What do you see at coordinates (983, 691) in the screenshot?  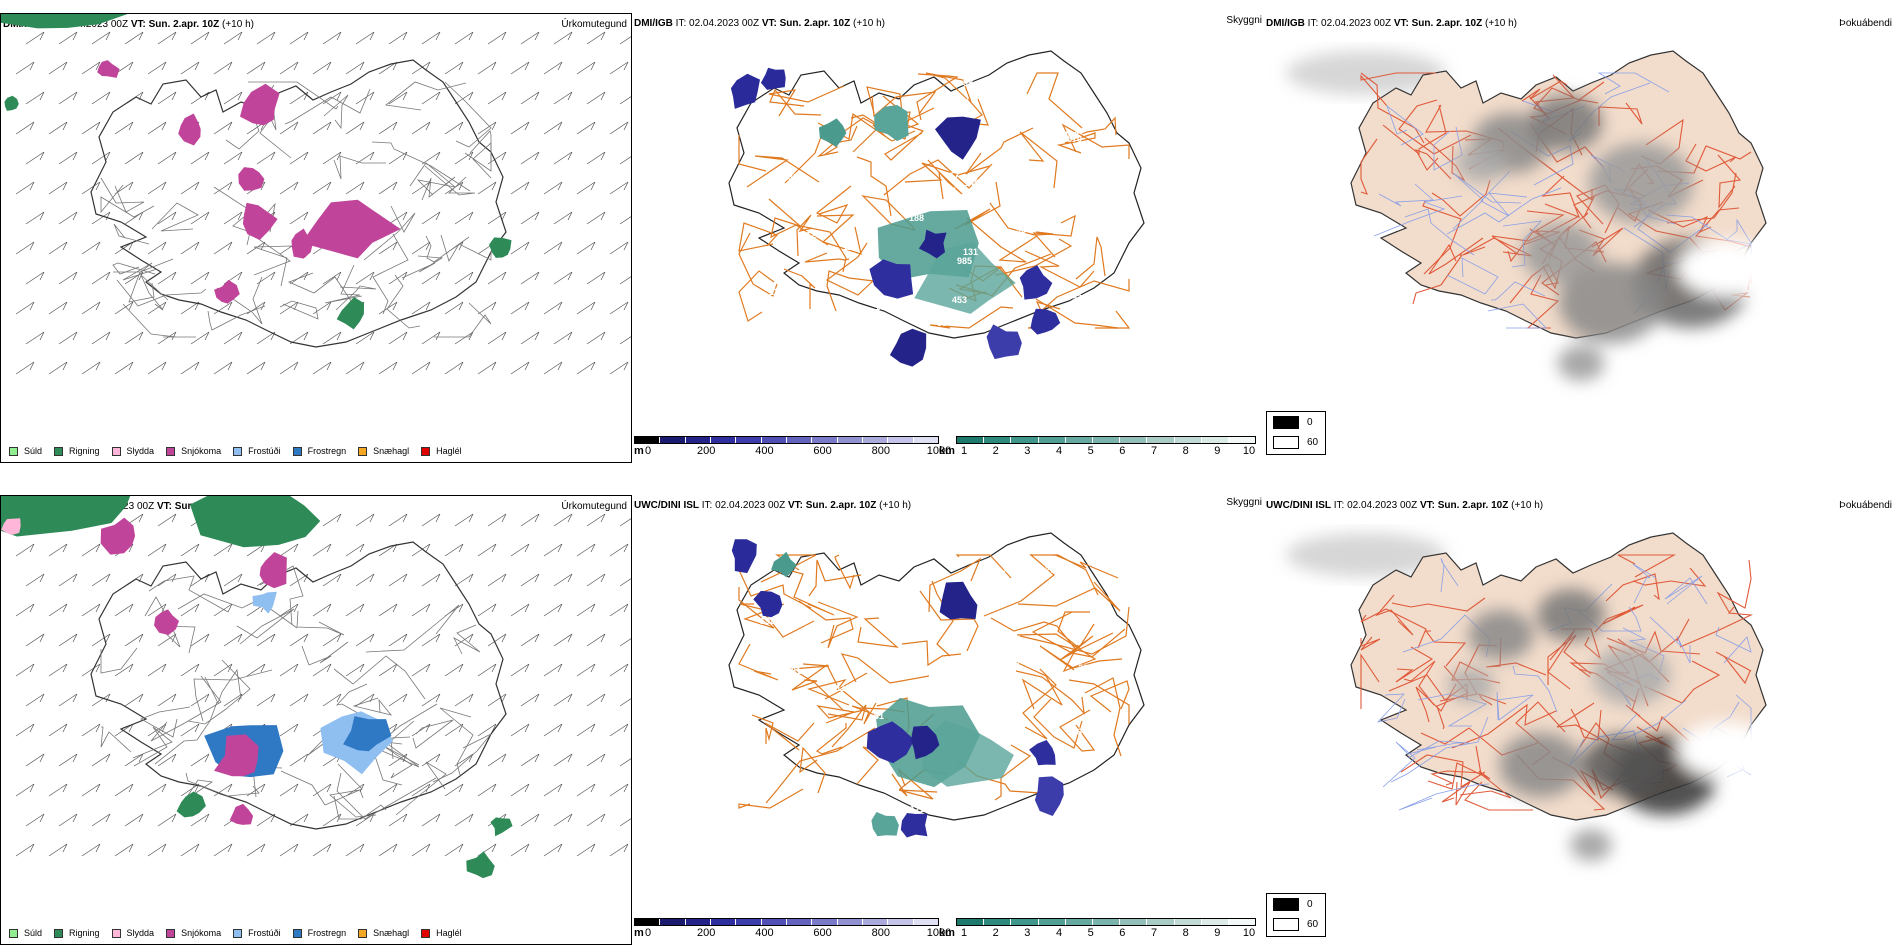 I see `cloud-base-value: 131` at bounding box center [983, 691].